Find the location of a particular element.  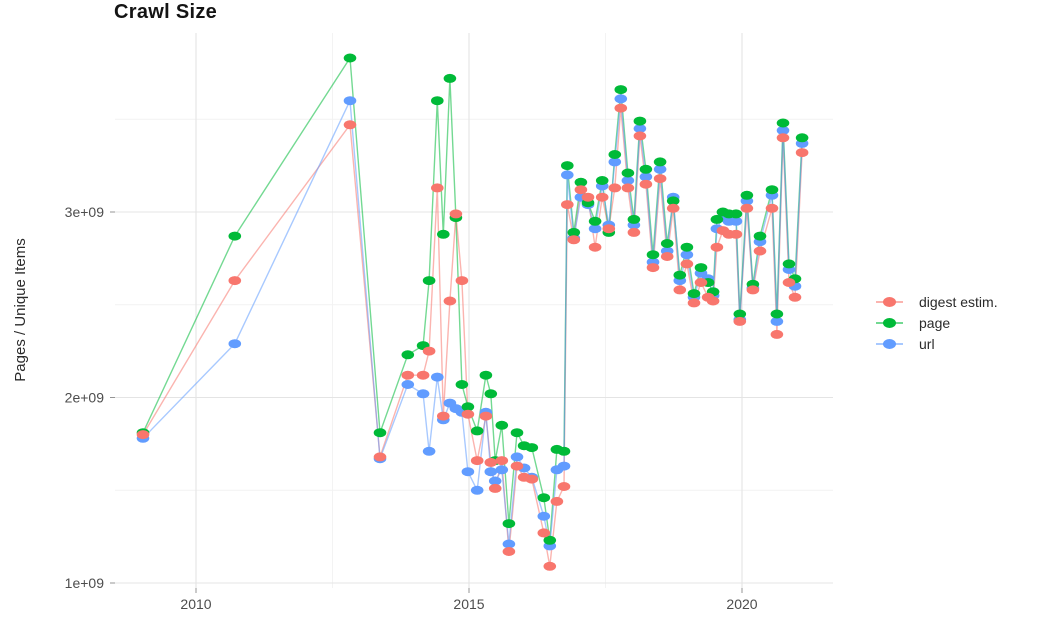

legend-item-digest: digest estim. is located at coordinates (937, 301).